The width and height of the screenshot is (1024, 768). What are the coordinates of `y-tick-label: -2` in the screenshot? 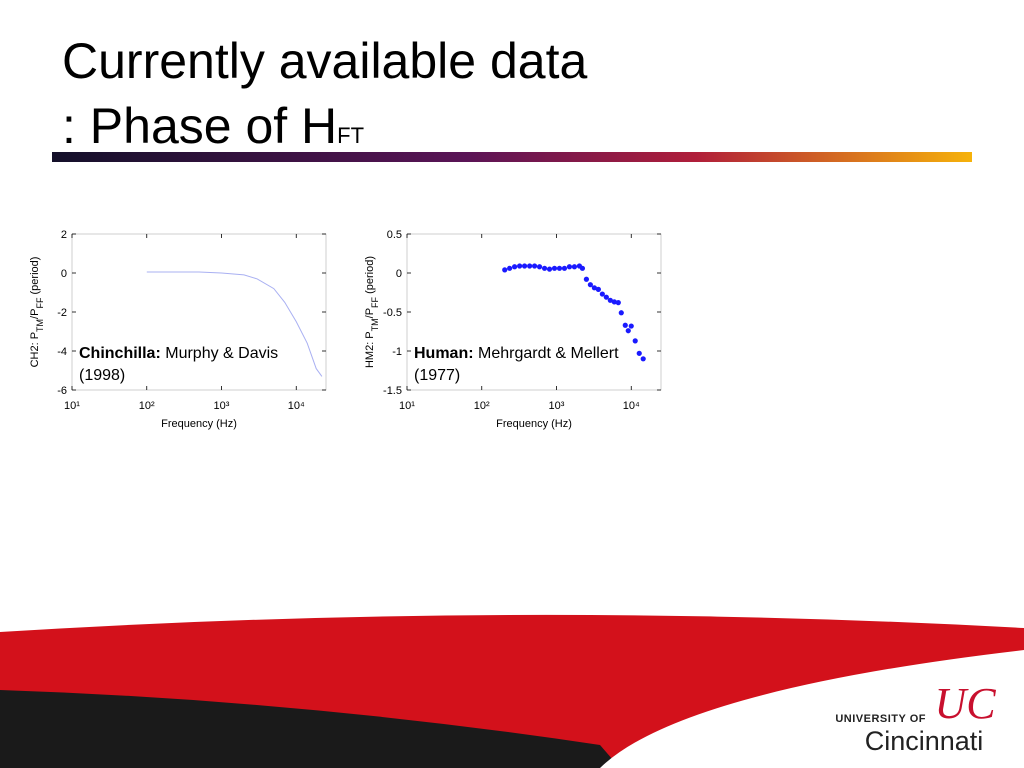 It's located at (62, 313).